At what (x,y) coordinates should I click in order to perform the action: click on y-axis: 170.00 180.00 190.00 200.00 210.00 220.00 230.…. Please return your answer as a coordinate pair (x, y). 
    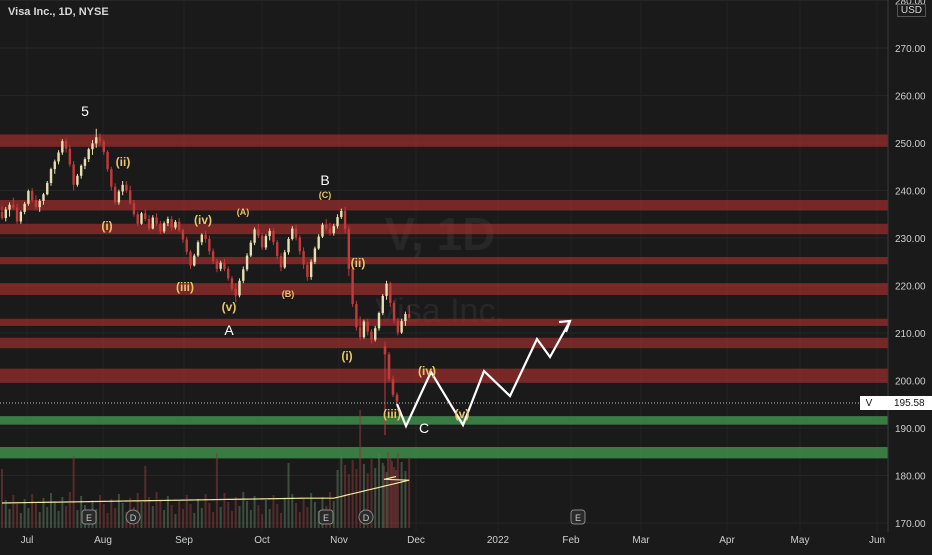
    Looking at the image, I should click on (910, 265).